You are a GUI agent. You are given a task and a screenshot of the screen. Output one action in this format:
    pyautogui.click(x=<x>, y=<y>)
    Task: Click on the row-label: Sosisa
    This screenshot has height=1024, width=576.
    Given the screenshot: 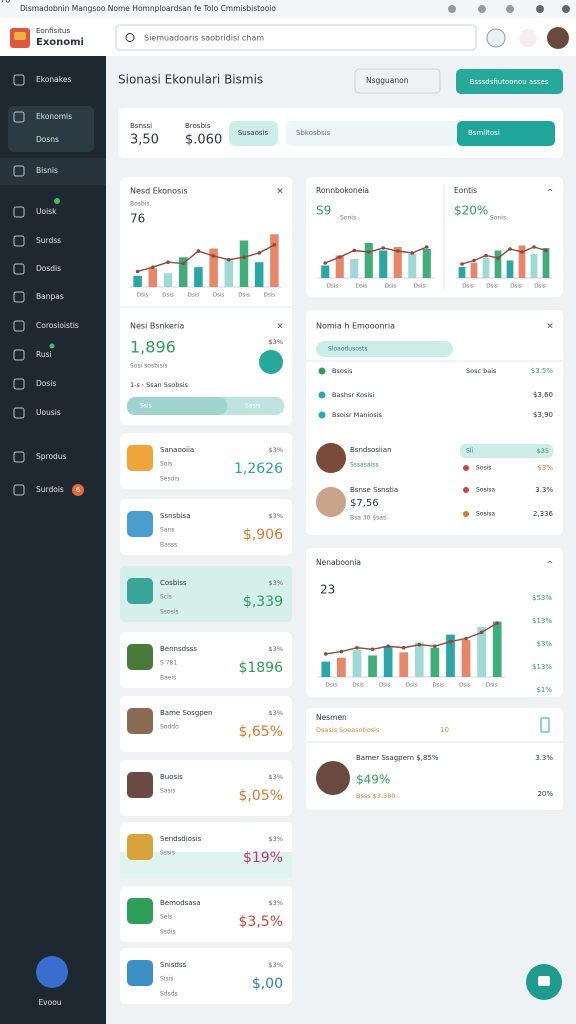 What is the action you would take?
    pyautogui.click(x=485, y=490)
    